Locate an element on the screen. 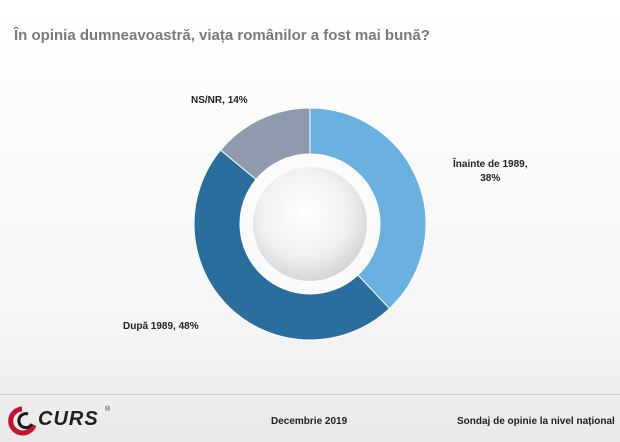 The image size is (620, 442). footer-source: Sondaj de opinie la nivel național is located at coordinates (536, 421).